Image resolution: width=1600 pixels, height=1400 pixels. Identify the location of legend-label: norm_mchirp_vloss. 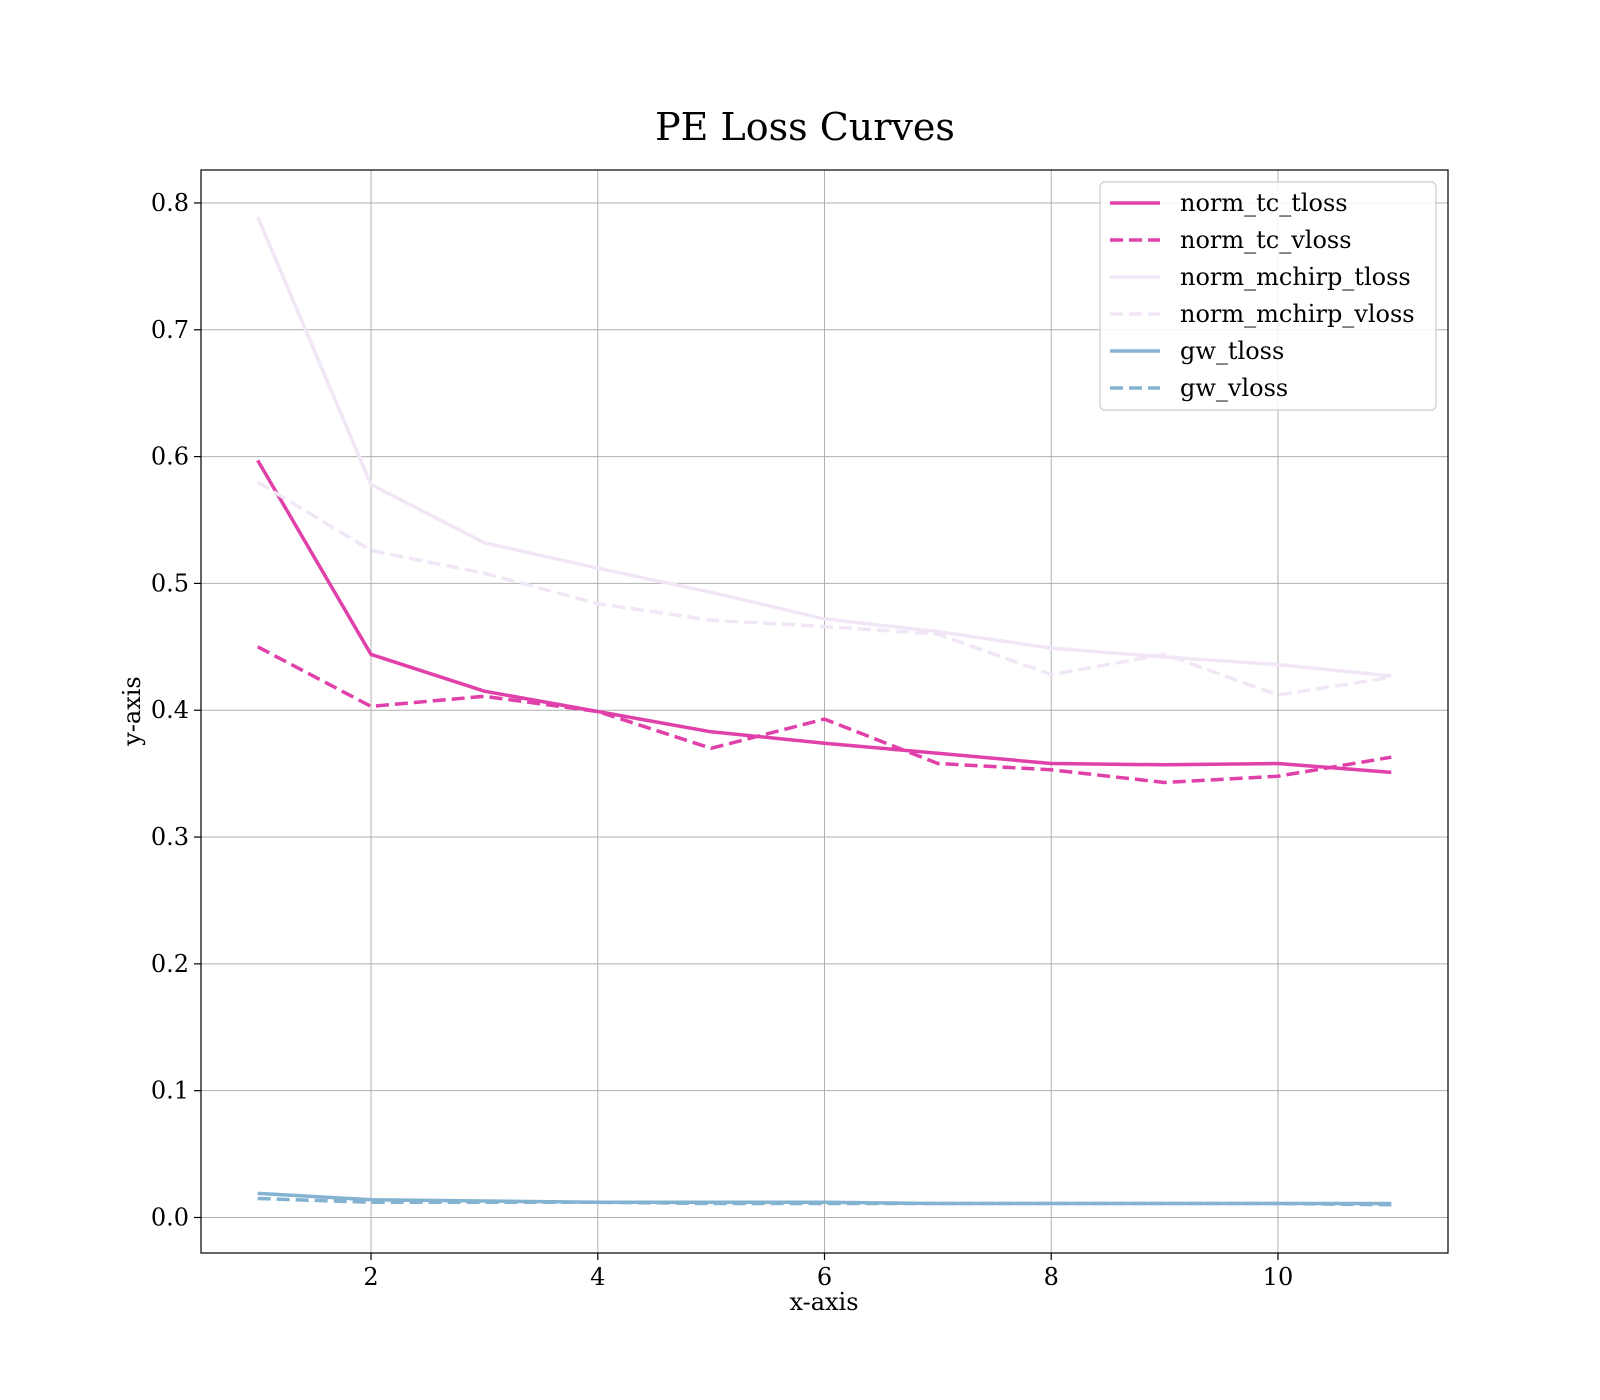
(1297, 314).